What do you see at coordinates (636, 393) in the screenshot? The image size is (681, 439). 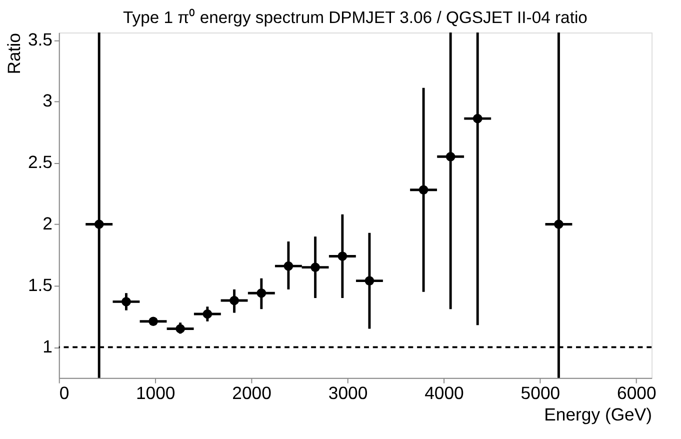 I see `x-tick-label: 6000` at bounding box center [636, 393].